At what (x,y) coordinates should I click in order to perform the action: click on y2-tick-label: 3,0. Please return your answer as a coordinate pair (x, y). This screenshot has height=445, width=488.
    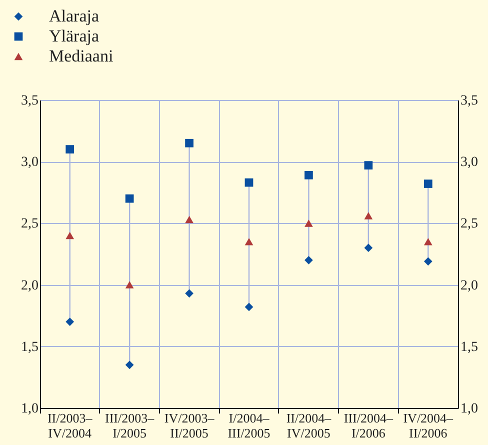
    Looking at the image, I should click on (469, 162).